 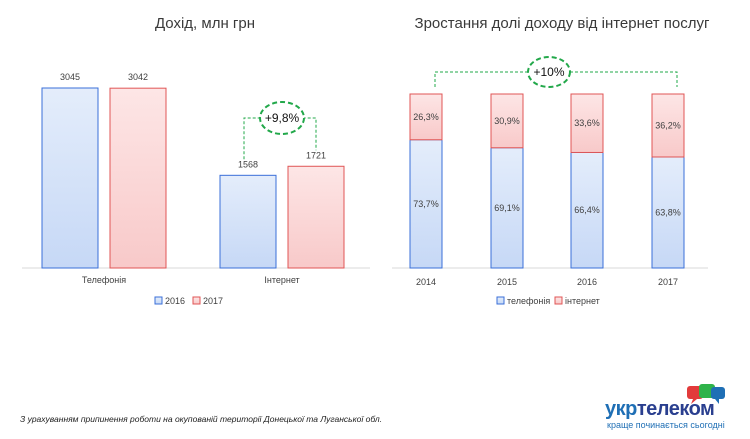 I want to click on chart1-growth-badge, so click(x=282, y=118).